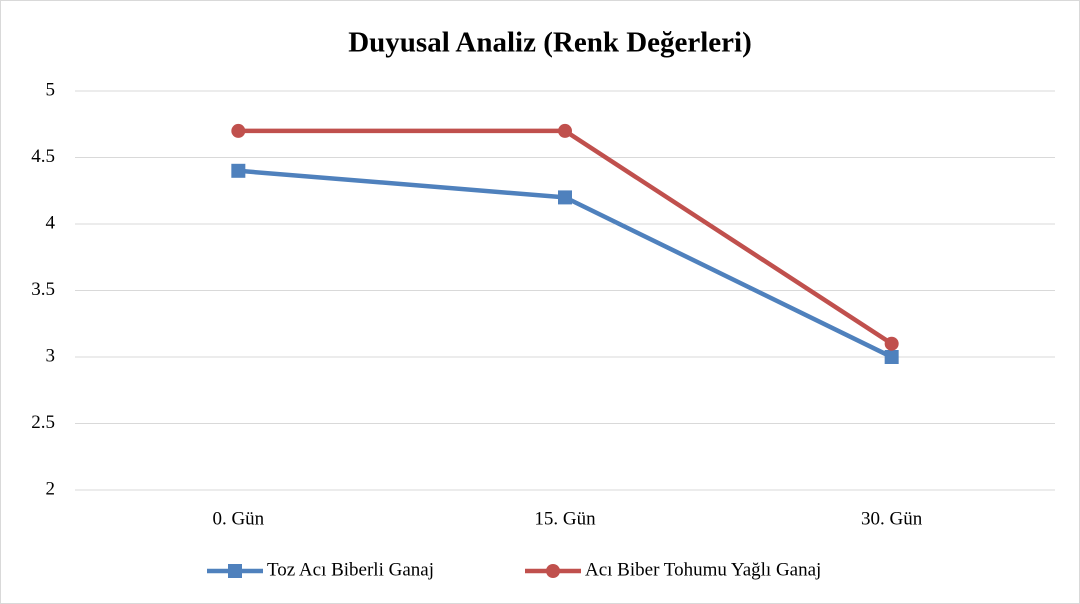 Image resolution: width=1080 pixels, height=604 pixels. Describe the element at coordinates (51, 488) in the screenshot. I see `y-tick-label: 2` at that location.